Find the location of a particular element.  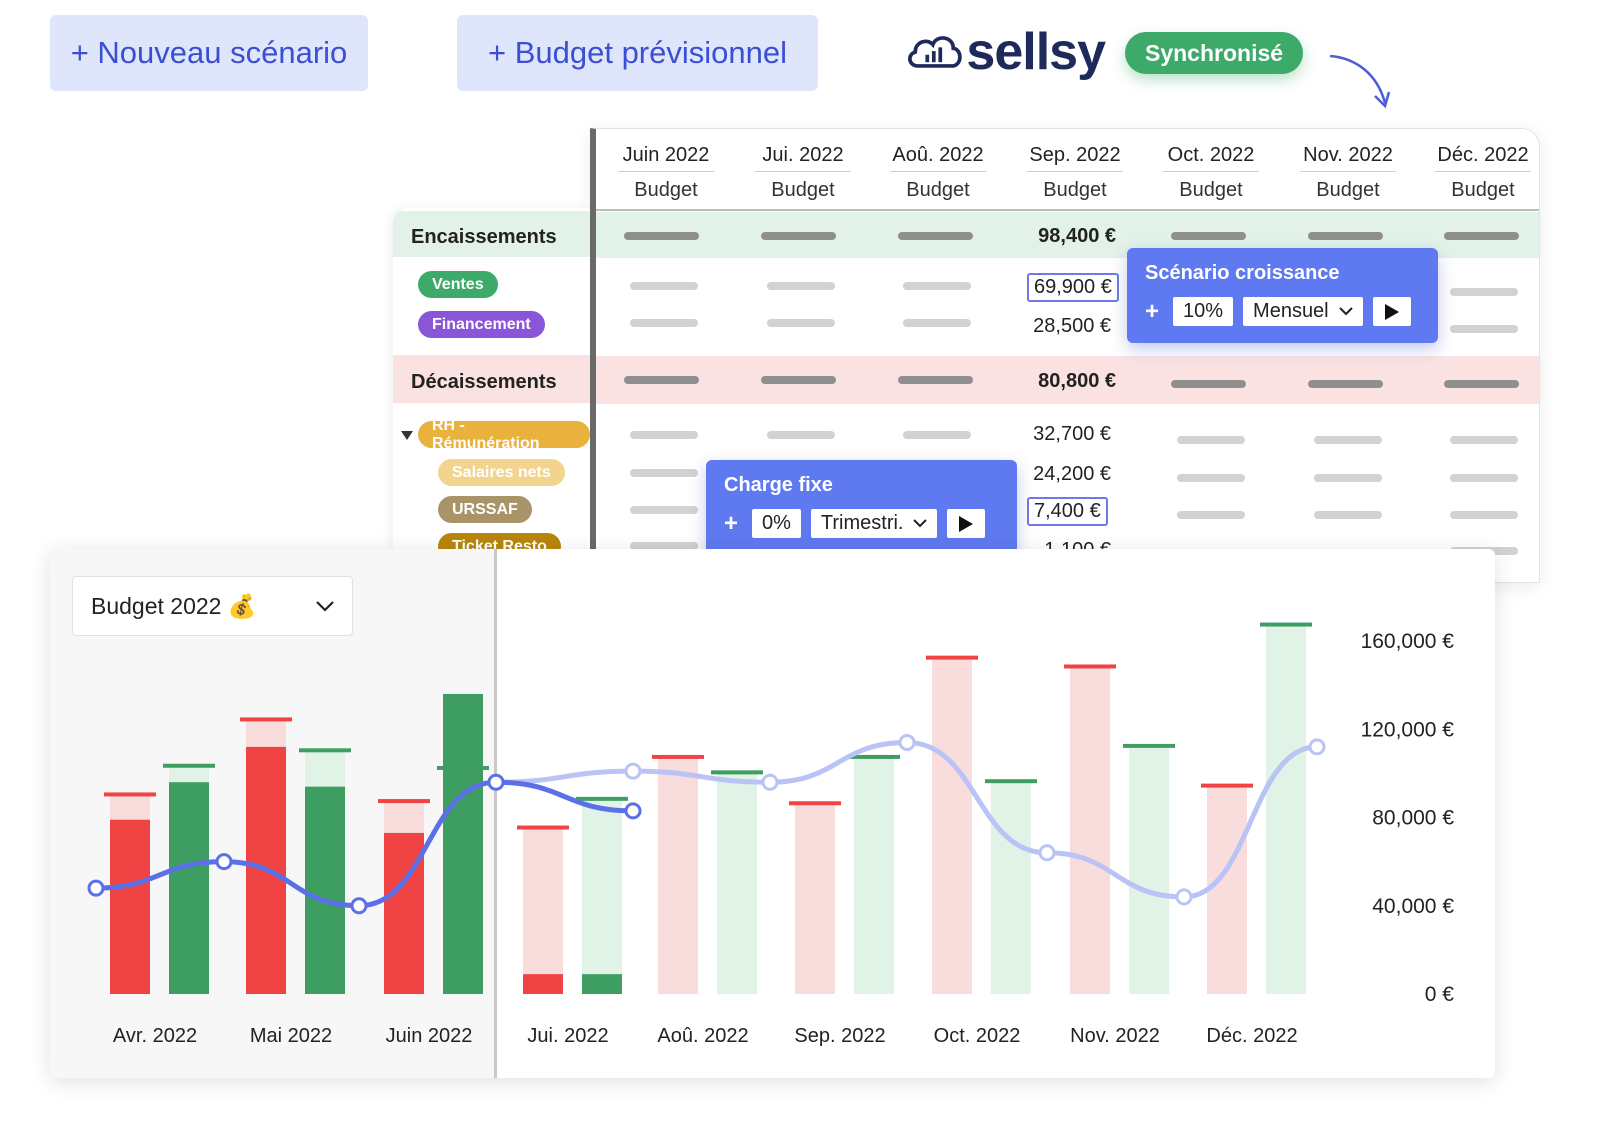

growth-period-select: Mensuel is located at coordinates (1303, 311).